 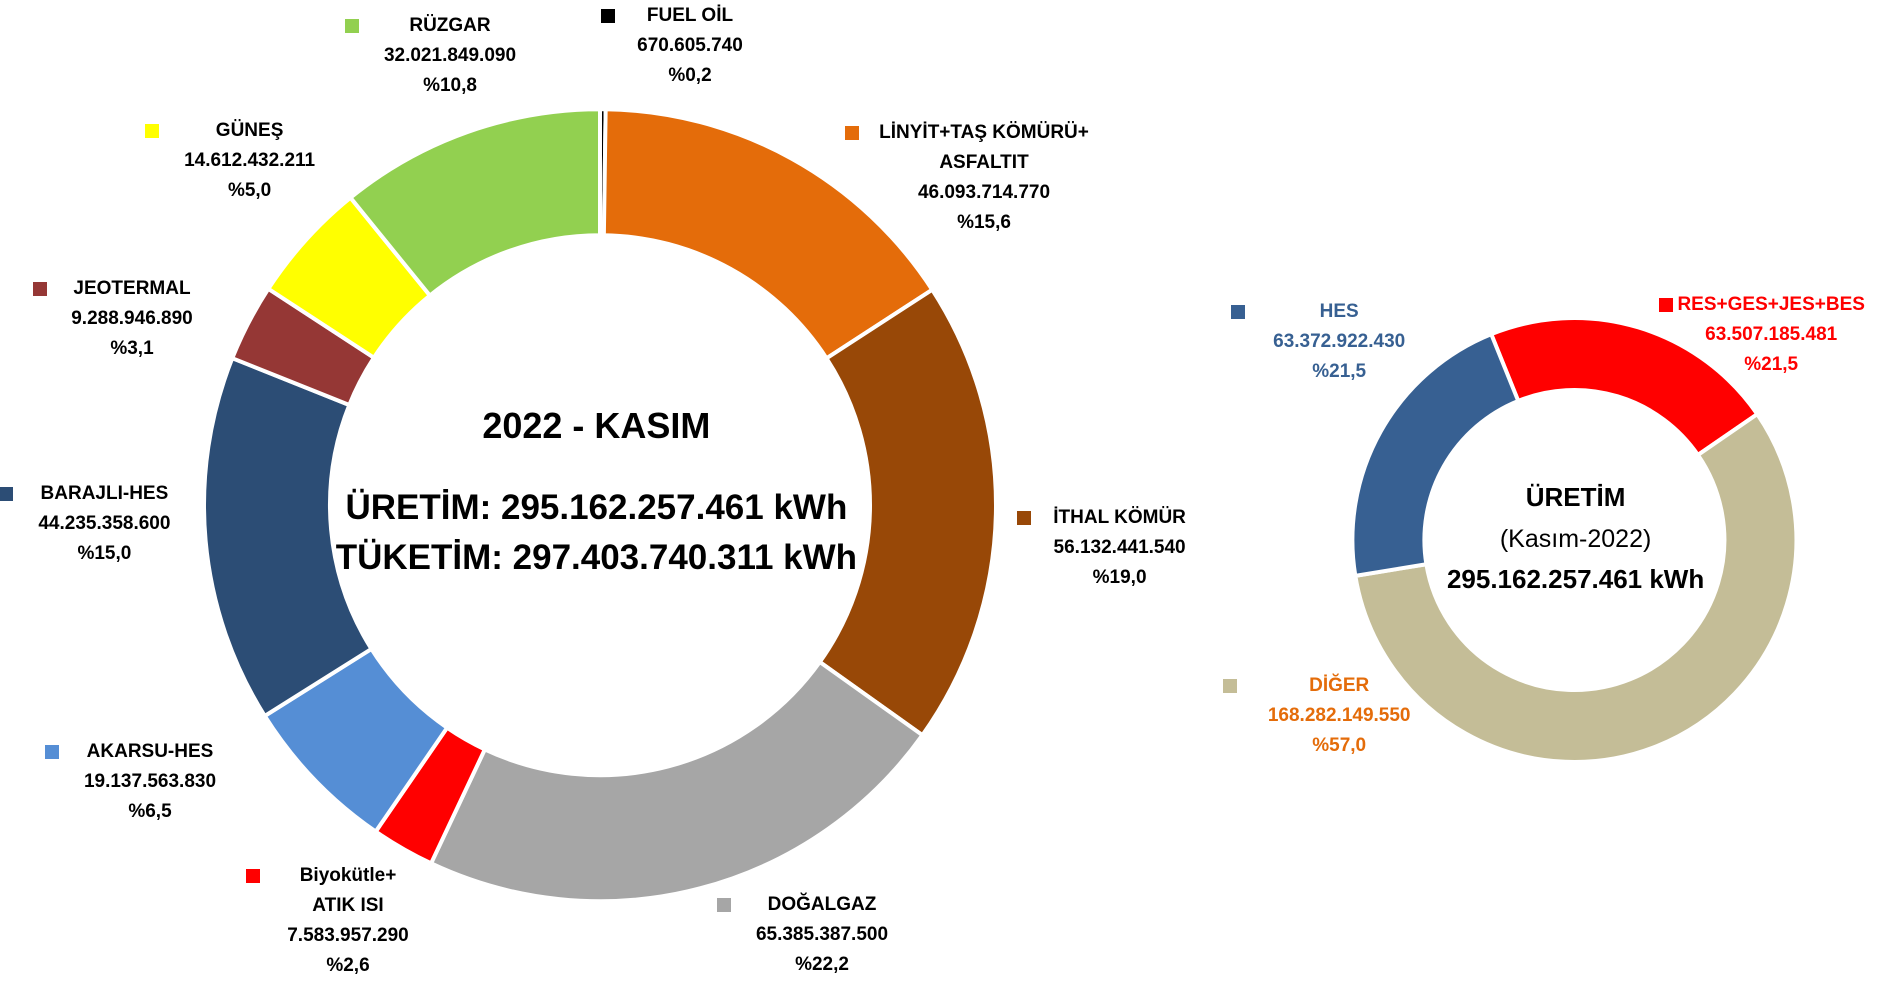 What do you see at coordinates (596, 507) in the screenshot?
I see `center-text: ÜRETİM: 295.162.257.461 kWh` at bounding box center [596, 507].